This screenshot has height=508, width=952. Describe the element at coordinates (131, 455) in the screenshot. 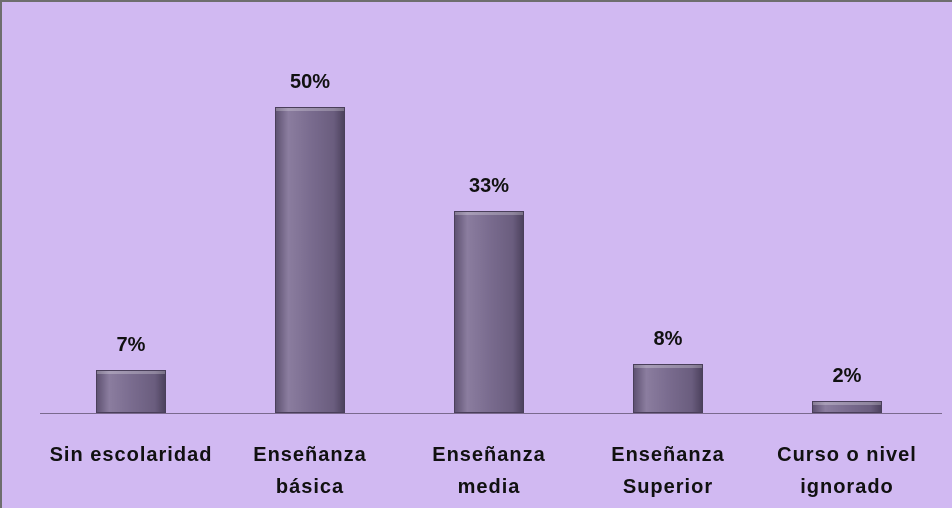

I see `category-label: Sin escolaridad` at that location.